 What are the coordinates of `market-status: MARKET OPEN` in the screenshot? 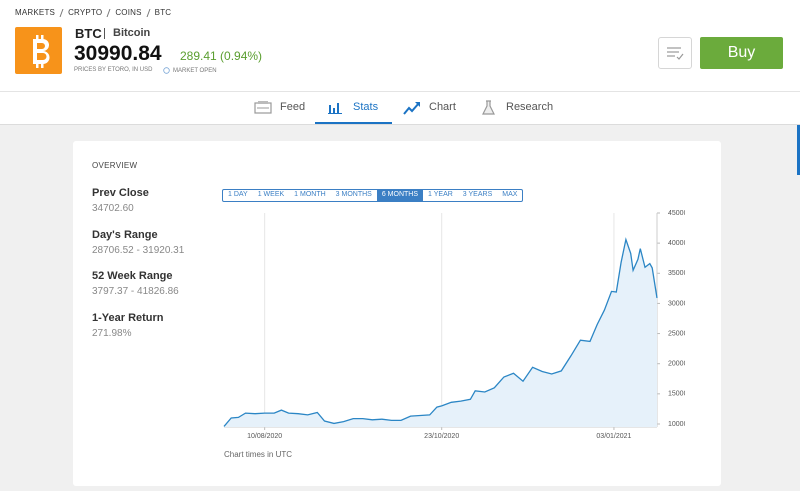 It's located at (190, 70).